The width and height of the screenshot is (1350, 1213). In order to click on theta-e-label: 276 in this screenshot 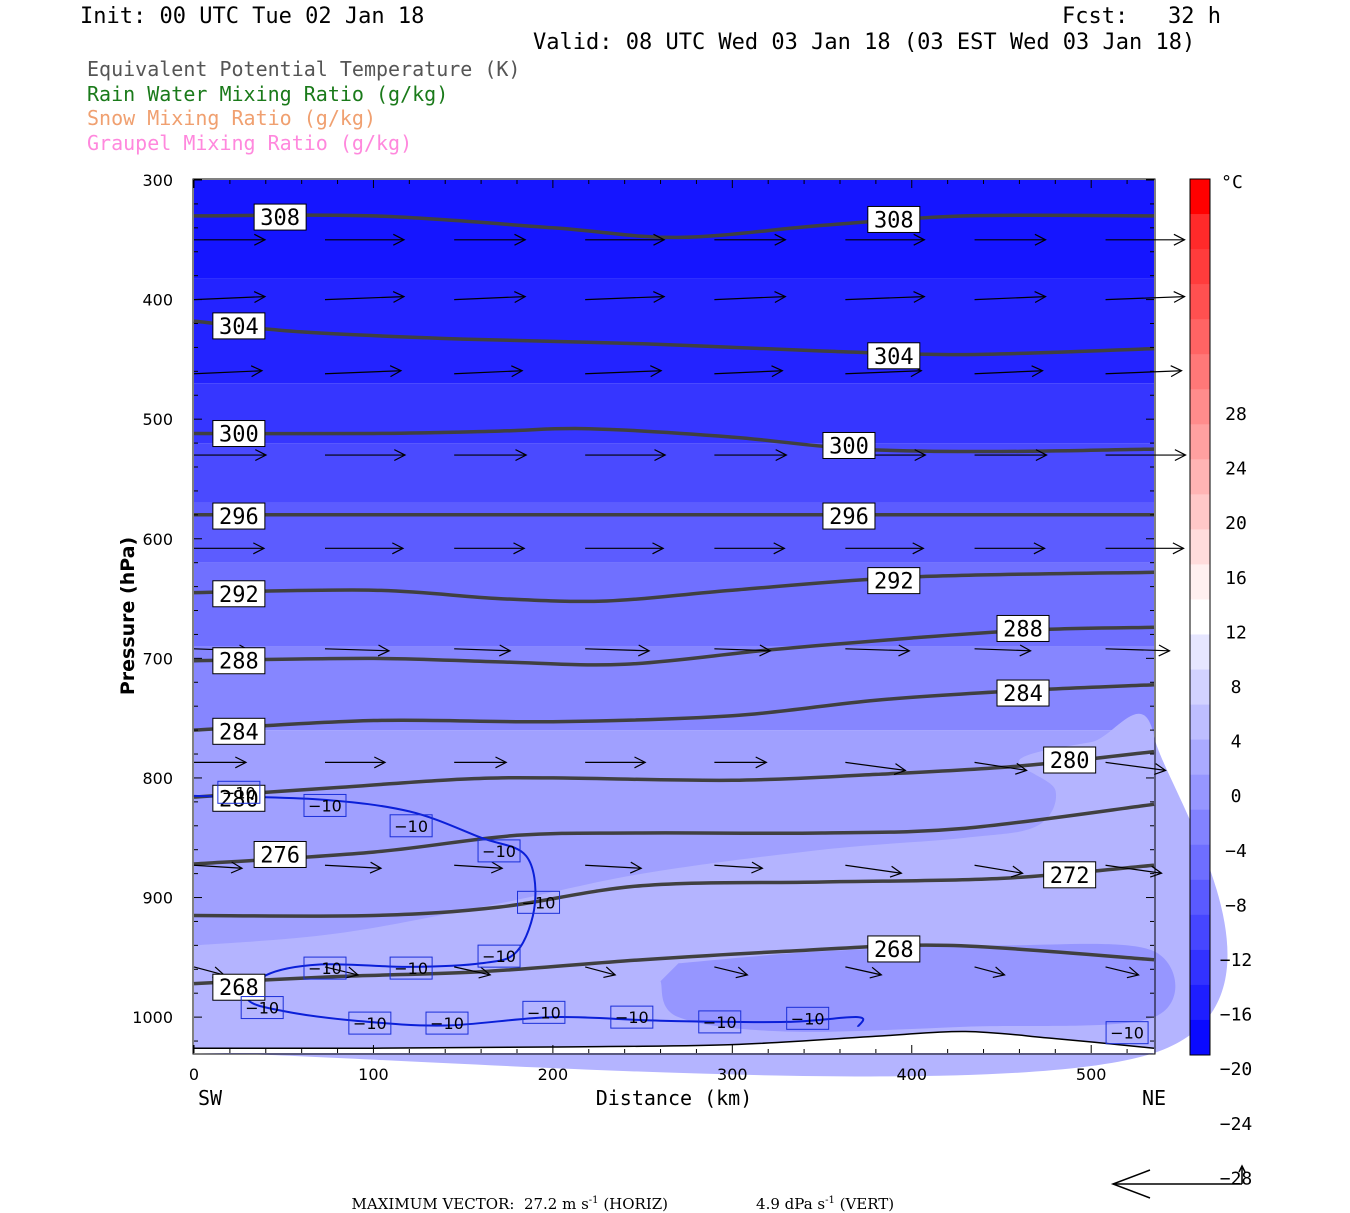, I will do `click(280, 854)`.